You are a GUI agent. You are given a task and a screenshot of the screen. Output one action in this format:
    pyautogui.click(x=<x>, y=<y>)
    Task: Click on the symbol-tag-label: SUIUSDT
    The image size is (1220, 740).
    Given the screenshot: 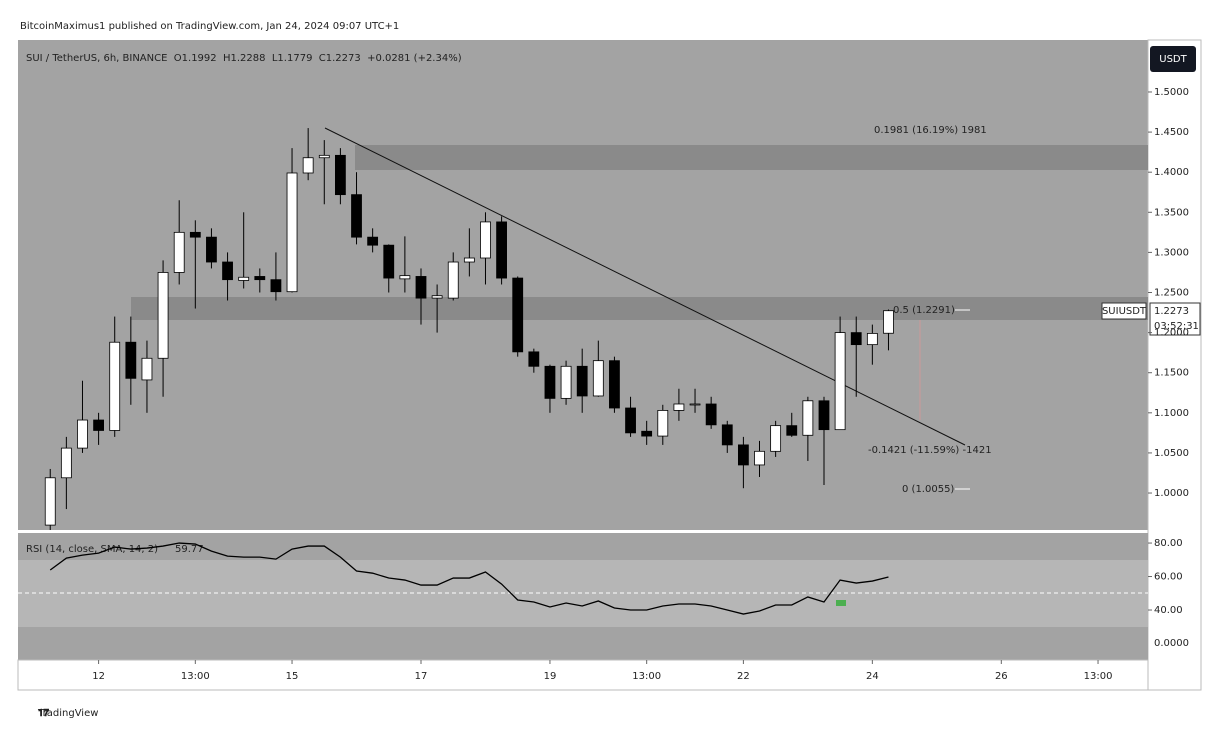 What is the action you would take?
    pyautogui.click(x=1124, y=311)
    